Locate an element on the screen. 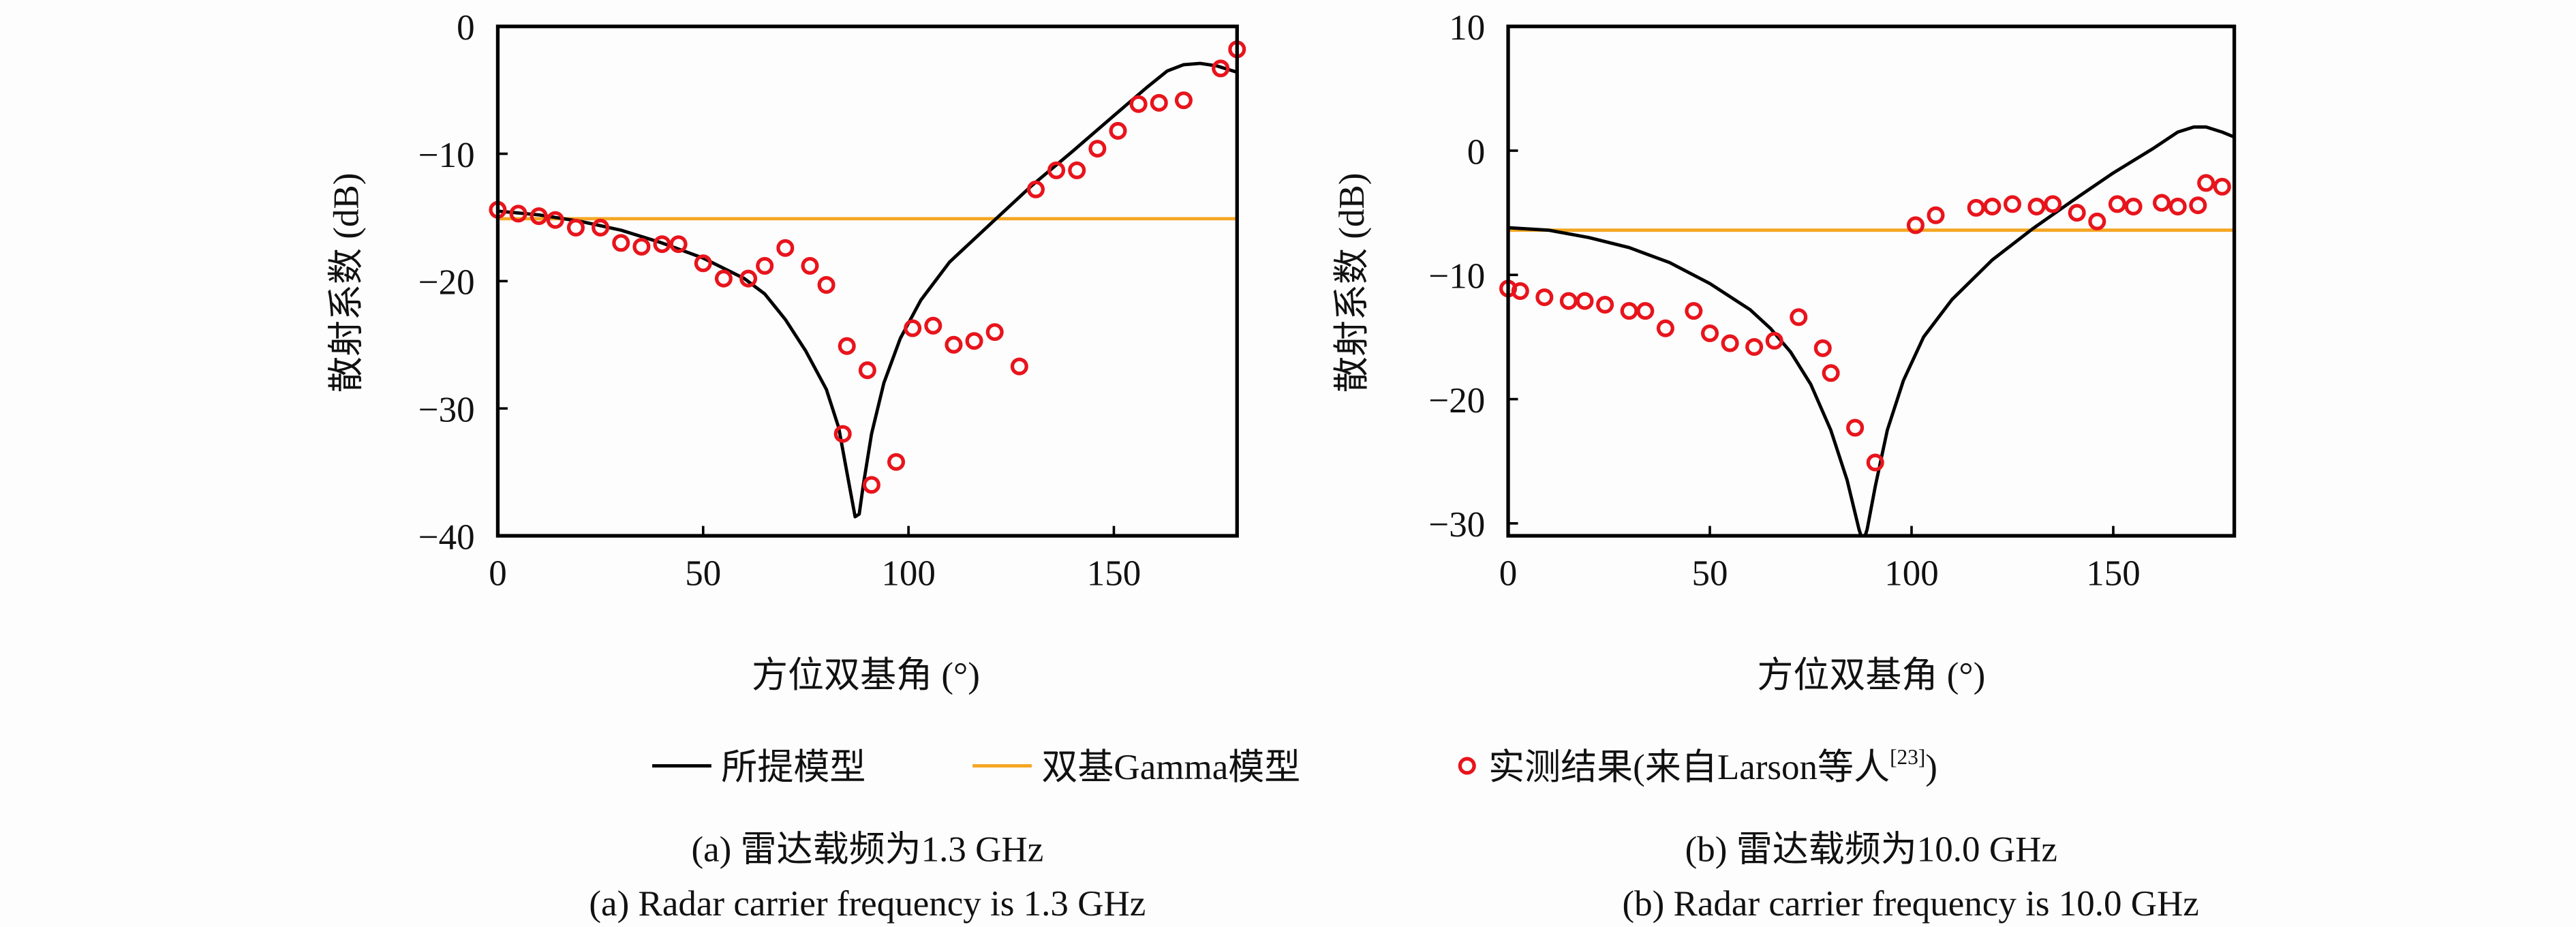  x-tick-label-b: 100 is located at coordinates (1911, 573).